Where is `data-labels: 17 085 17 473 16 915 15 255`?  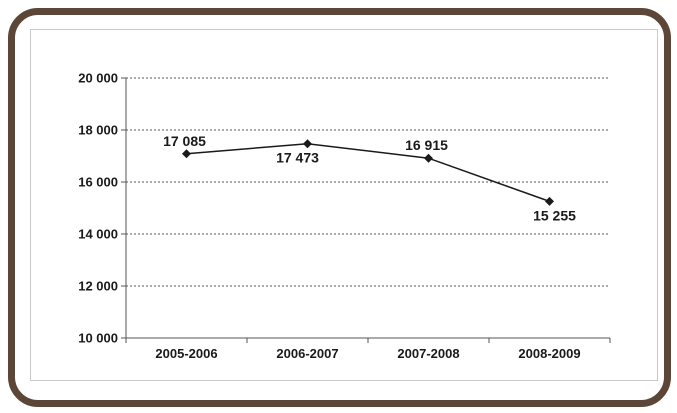 data-labels: 17 085 17 473 16 915 15 255 is located at coordinates (369, 178).